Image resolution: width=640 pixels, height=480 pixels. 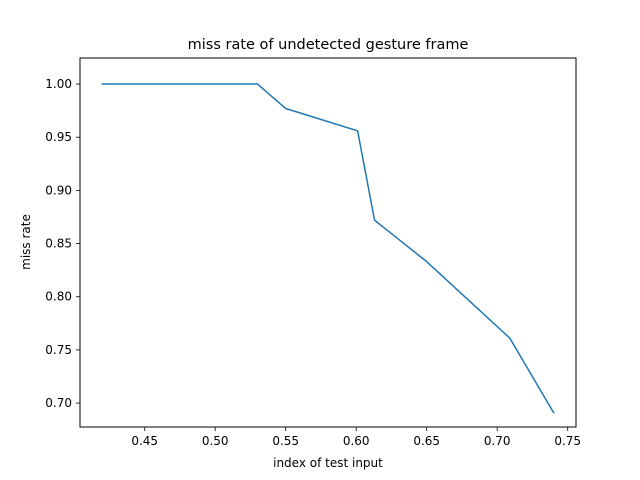 I want to click on y-tick-label: 0.80, so click(x=58, y=297).